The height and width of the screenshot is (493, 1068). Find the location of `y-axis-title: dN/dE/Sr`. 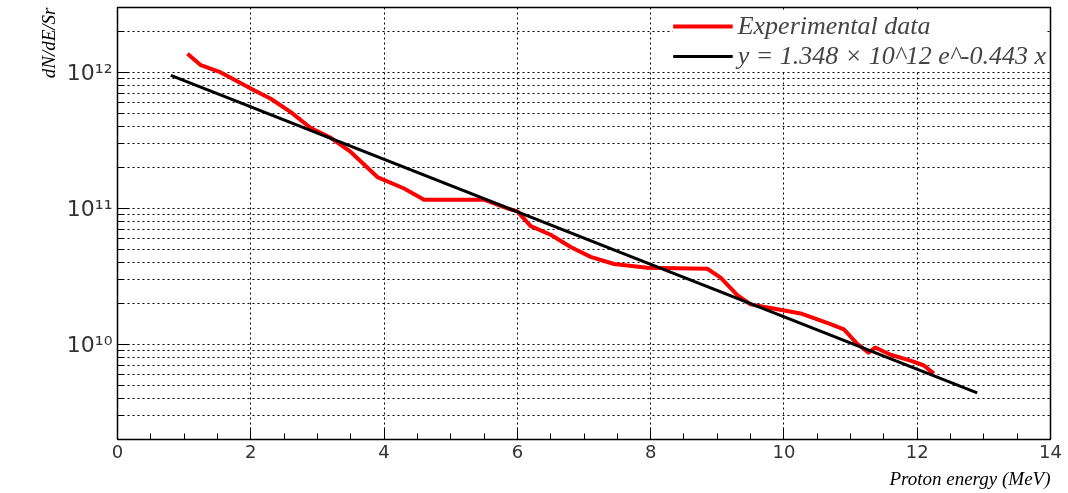

y-axis-title: dN/dE/Sr is located at coordinates (48, 42).